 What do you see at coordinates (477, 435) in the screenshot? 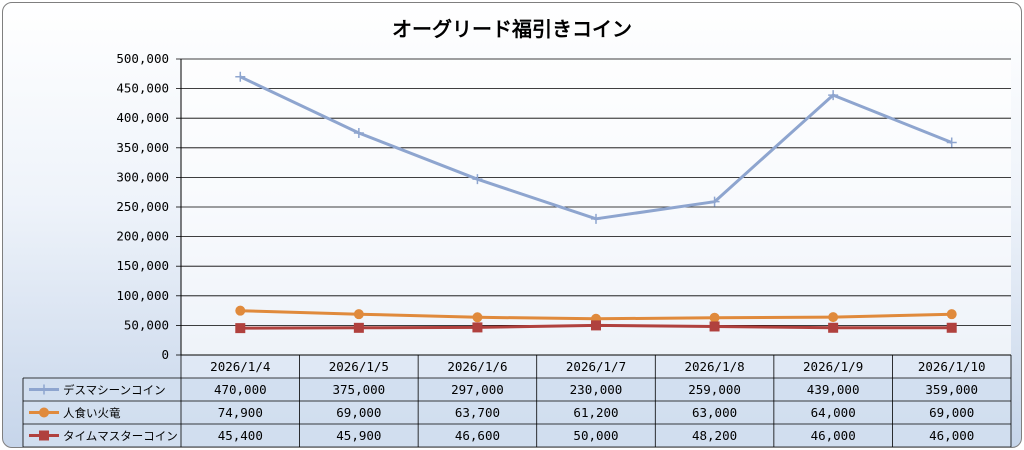
I see `table-cell-value: 46,600` at bounding box center [477, 435].